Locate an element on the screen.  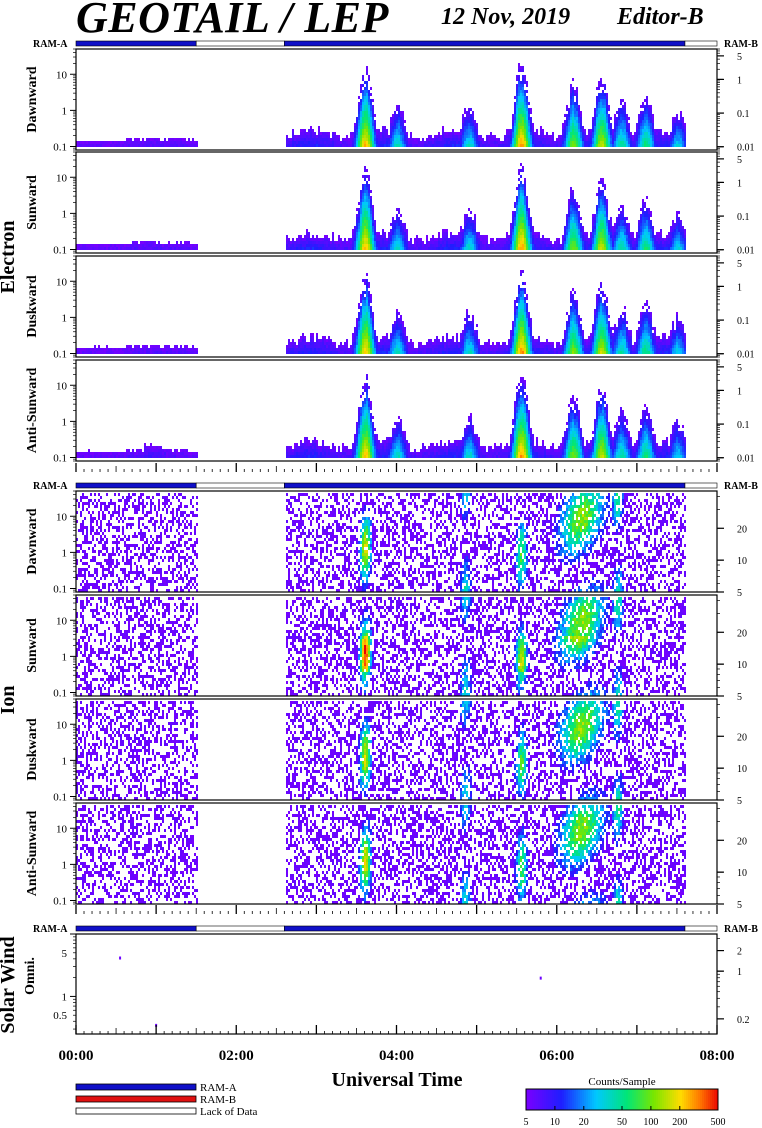
x-tick-label: 00:00 is located at coordinates (76, 1056).